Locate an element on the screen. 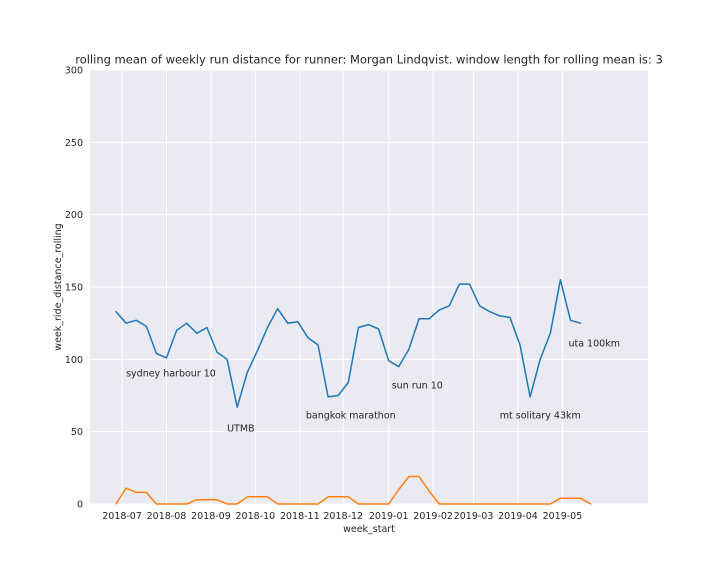  race-annotation: UTMB is located at coordinates (240, 429).